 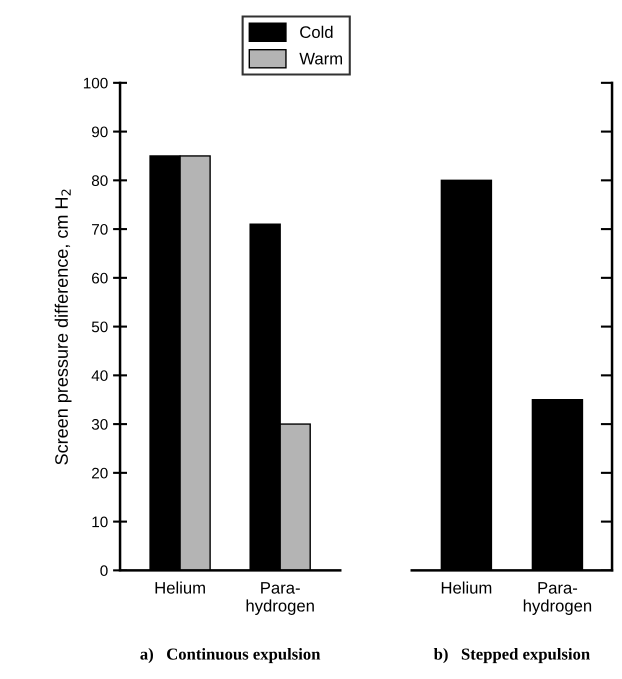 I want to click on text: b) Stepped expulsion, so click(x=512, y=656).